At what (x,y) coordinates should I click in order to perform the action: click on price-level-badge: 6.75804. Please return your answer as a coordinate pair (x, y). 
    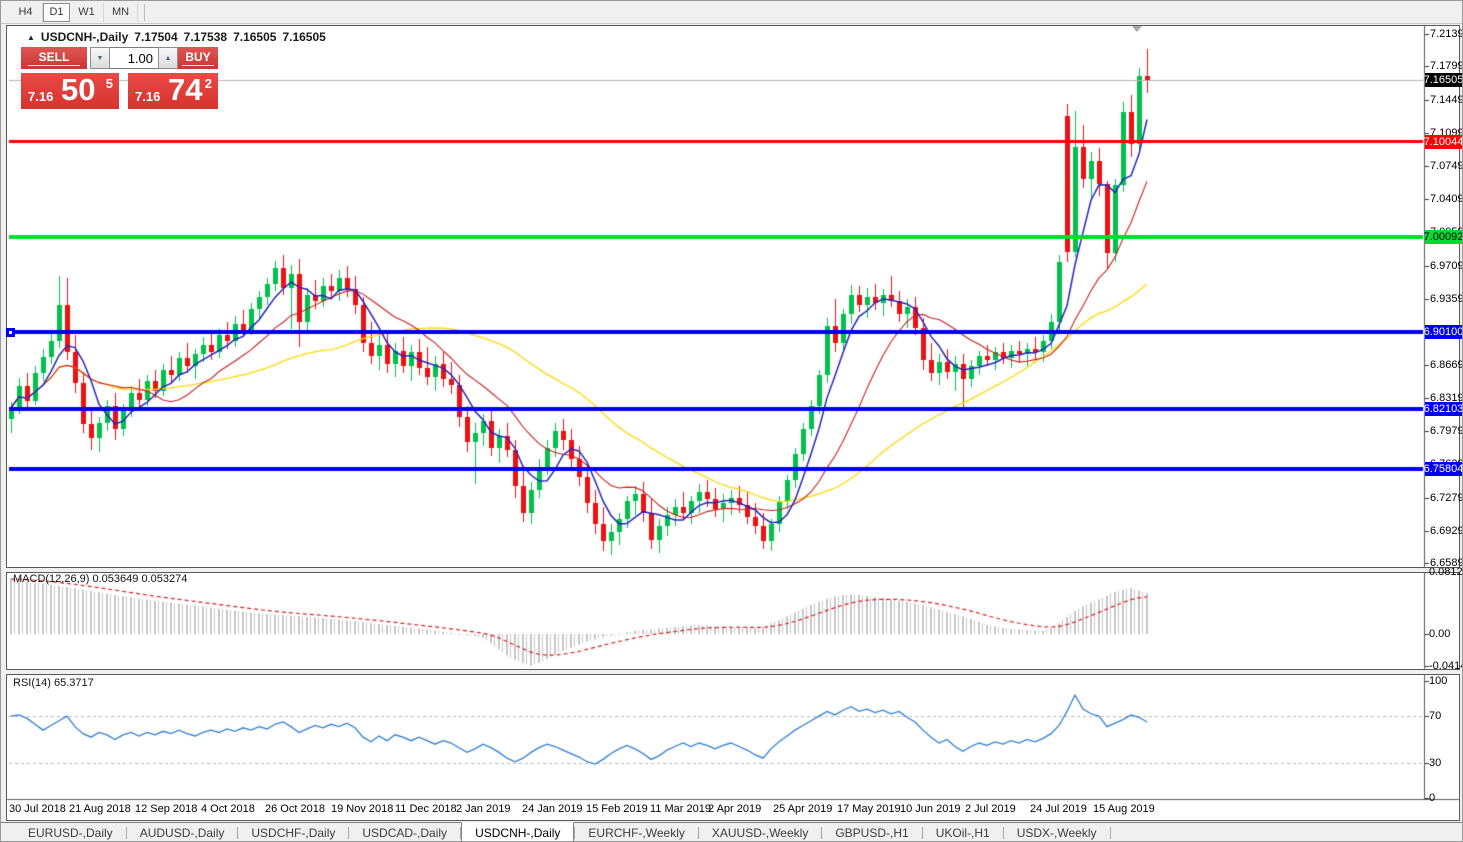
    Looking at the image, I should click on (1443, 468).